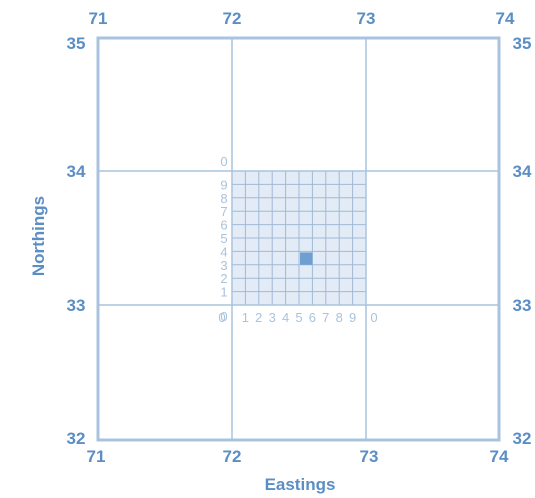 The image size is (535, 498). What do you see at coordinates (223, 238) in the screenshot?
I see `subgrid-northing-digit: 5` at bounding box center [223, 238].